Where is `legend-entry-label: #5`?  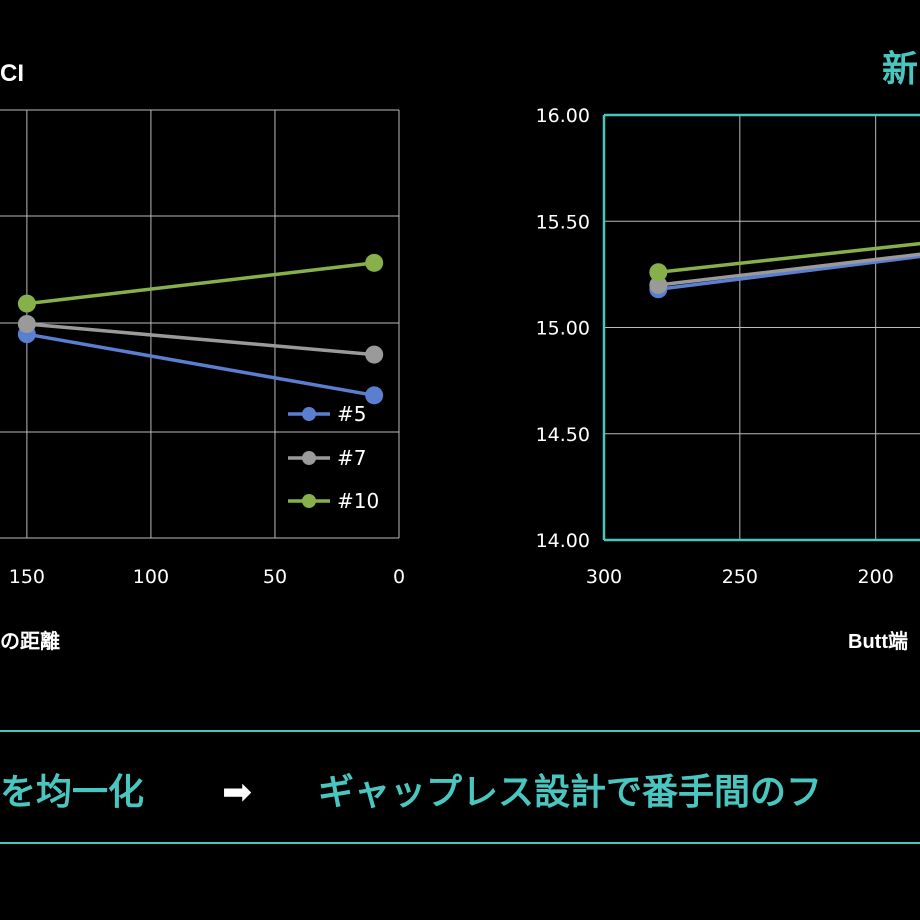 legend-entry-label: #5 is located at coordinates (351, 414).